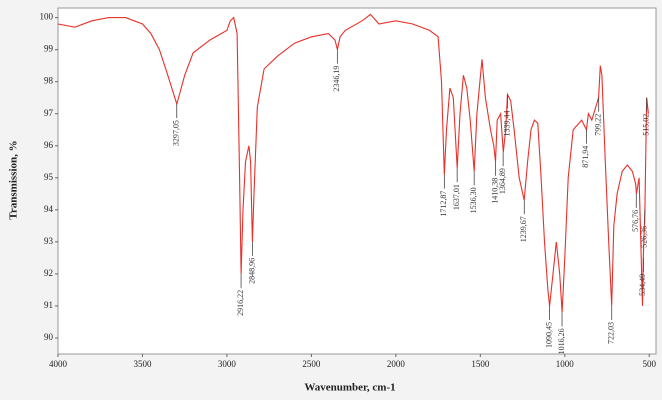 The width and height of the screenshot is (662, 400). What do you see at coordinates (473, 200) in the screenshot?
I see `peak-label: 1536,30` at bounding box center [473, 200].